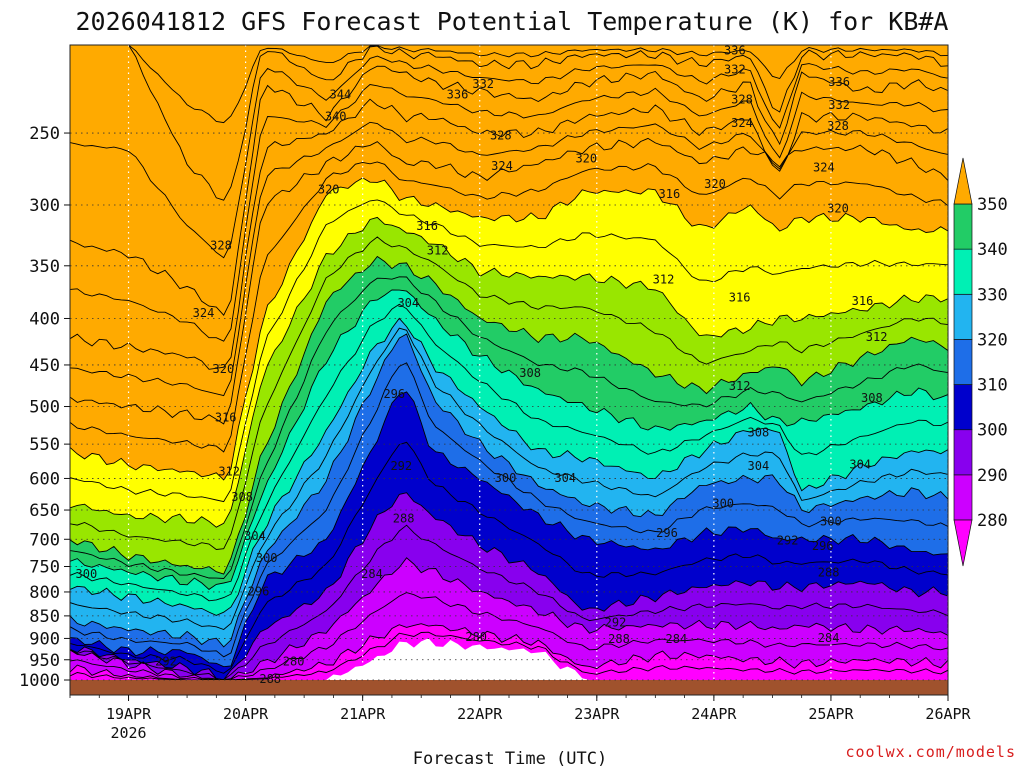 The height and width of the screenshot is (768, 1024). What do you see at coordinates (129, 714) in the screenshot?
I see `x-tick-label: 19APR` at bounding box center [129, 714].